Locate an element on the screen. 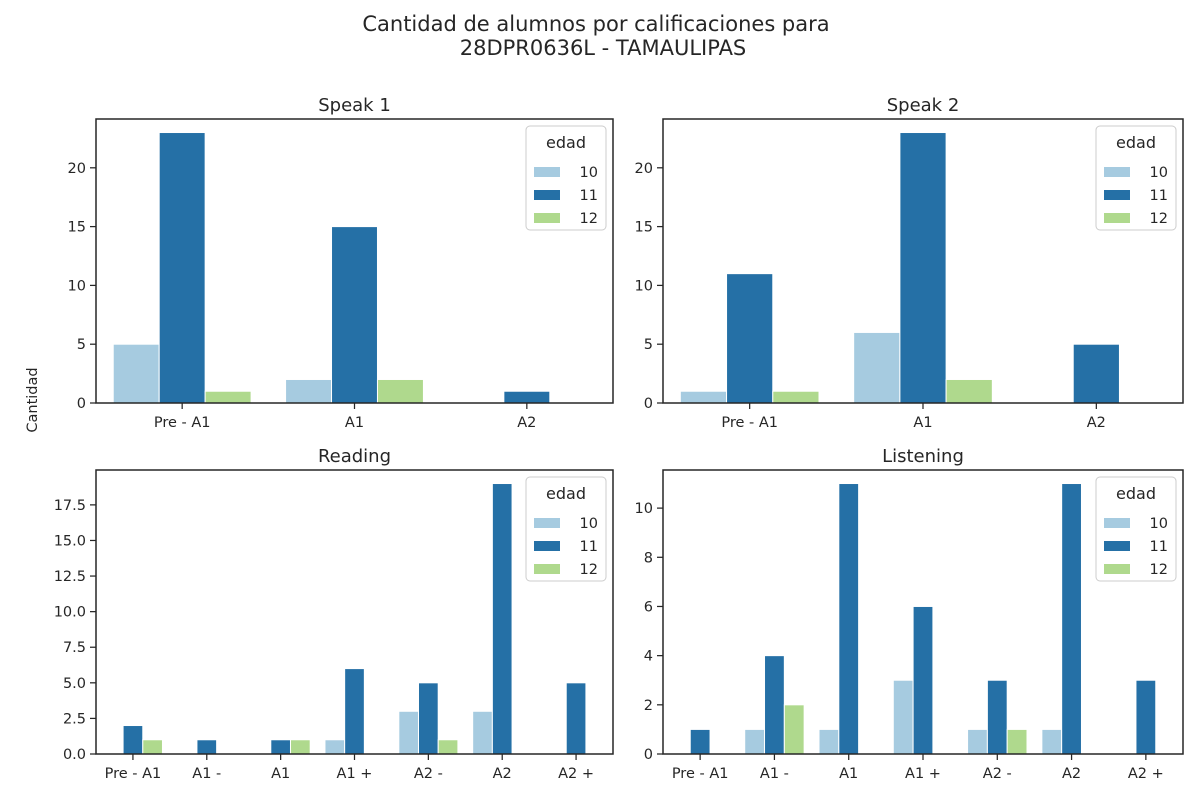 The height and width of the screenshot is (800, 1200). x-tick-label: Pre - A1 is located at coordinates (133, 774).